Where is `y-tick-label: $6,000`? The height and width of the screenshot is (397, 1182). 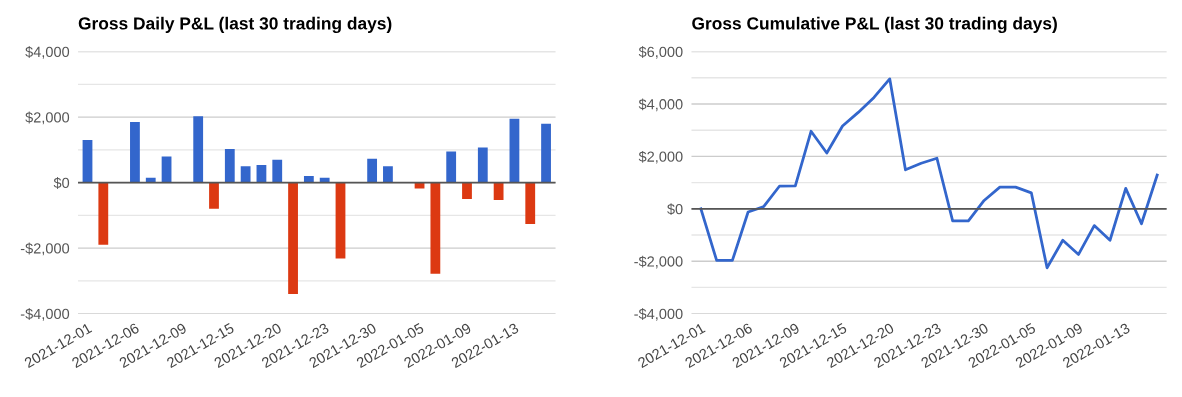 y-tick-label: $6,000 is located at coordinates (660, 52).